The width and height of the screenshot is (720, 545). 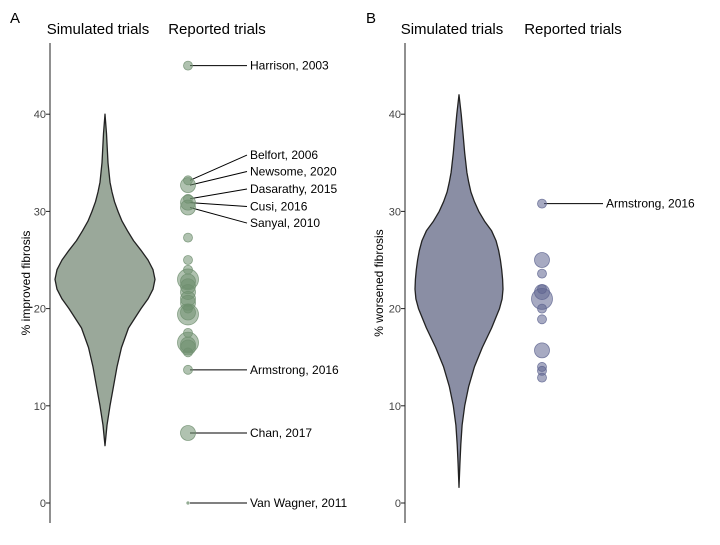 What do you see at coordinates (279, 207) in the screenshot?
I see `annotation-label: Cusi, 2016` at bounding box center [279, 207].